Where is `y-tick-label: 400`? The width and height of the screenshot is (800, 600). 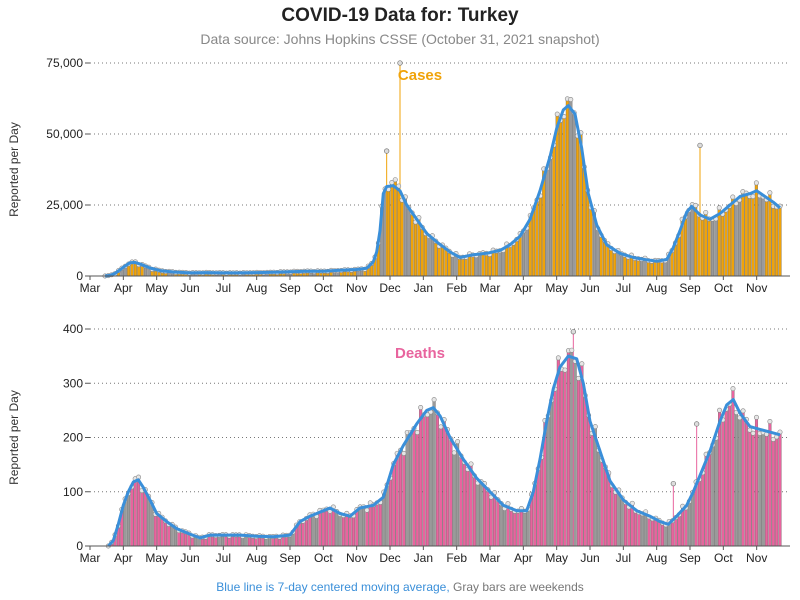 y-tick-label: 400 is located at coordinates (73, 329).